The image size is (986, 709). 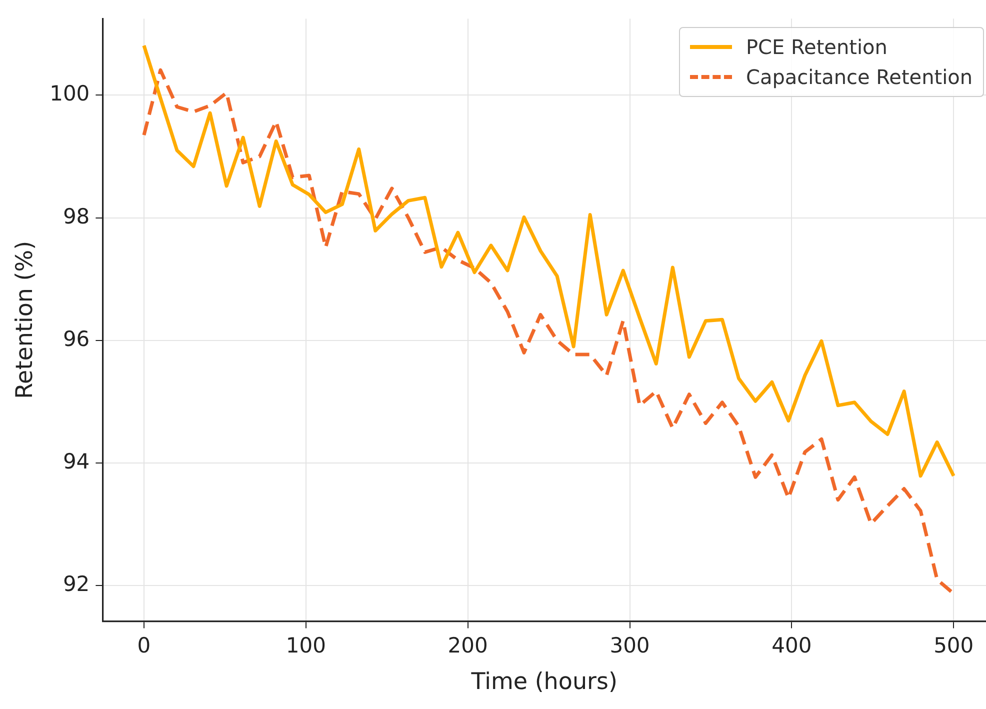 What do you see at coordinates (792, 645) in the screenshot?
I see `x-tick-label: 400` at bounding box center [792, 645].